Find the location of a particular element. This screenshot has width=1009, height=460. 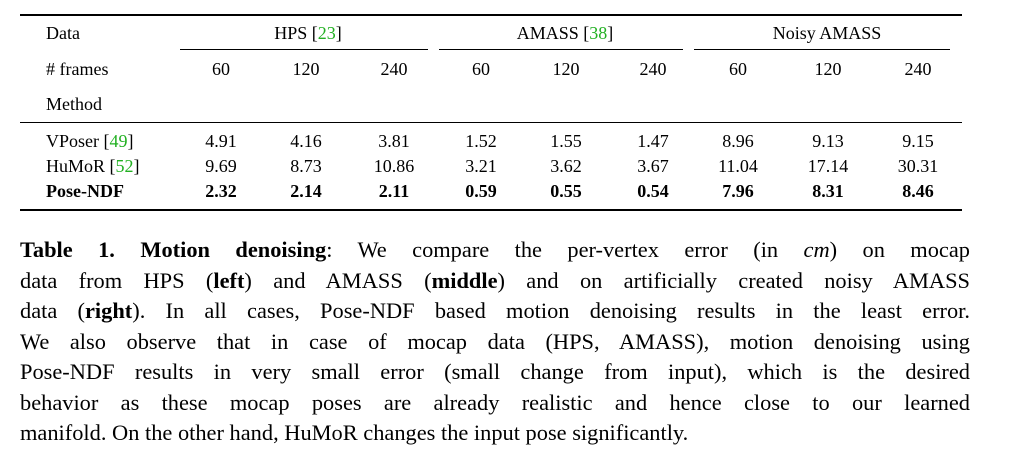

value-cell: 0.54 is located at coordinates (653, 191).